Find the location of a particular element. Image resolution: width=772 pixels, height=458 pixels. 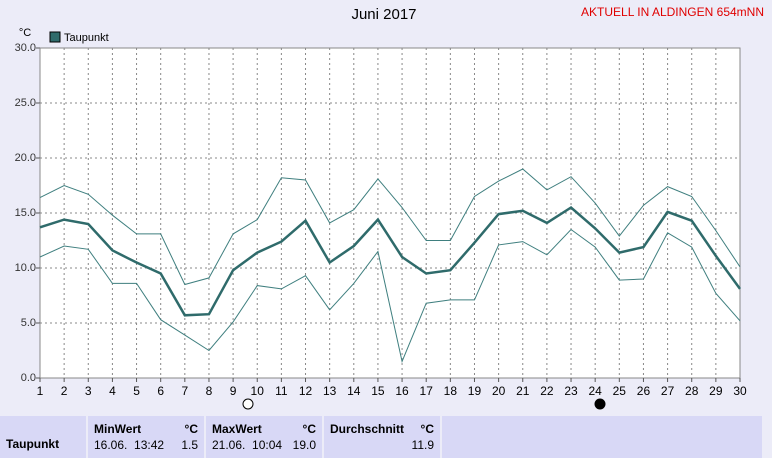

x-tick-label: 17 is located at coordinates (427, 391).